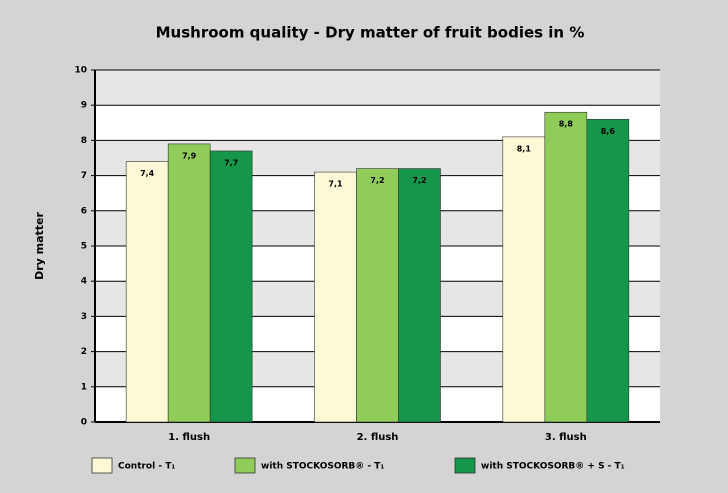 This screenshot has height=493, width=728. Describe the element at coordinates (377, 88) in the screenshot. I see `plot-band` at that location.